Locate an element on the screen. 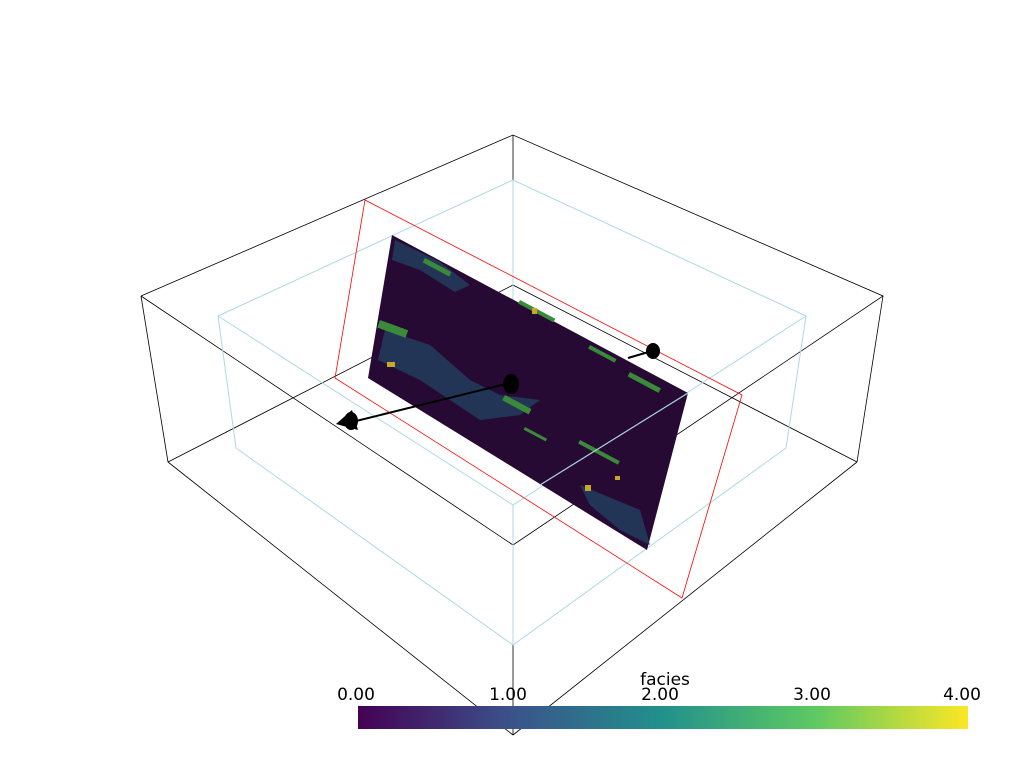 This screenshot has height=768, width=1024. plane-normal-handle is located at coordinates (653, 351).